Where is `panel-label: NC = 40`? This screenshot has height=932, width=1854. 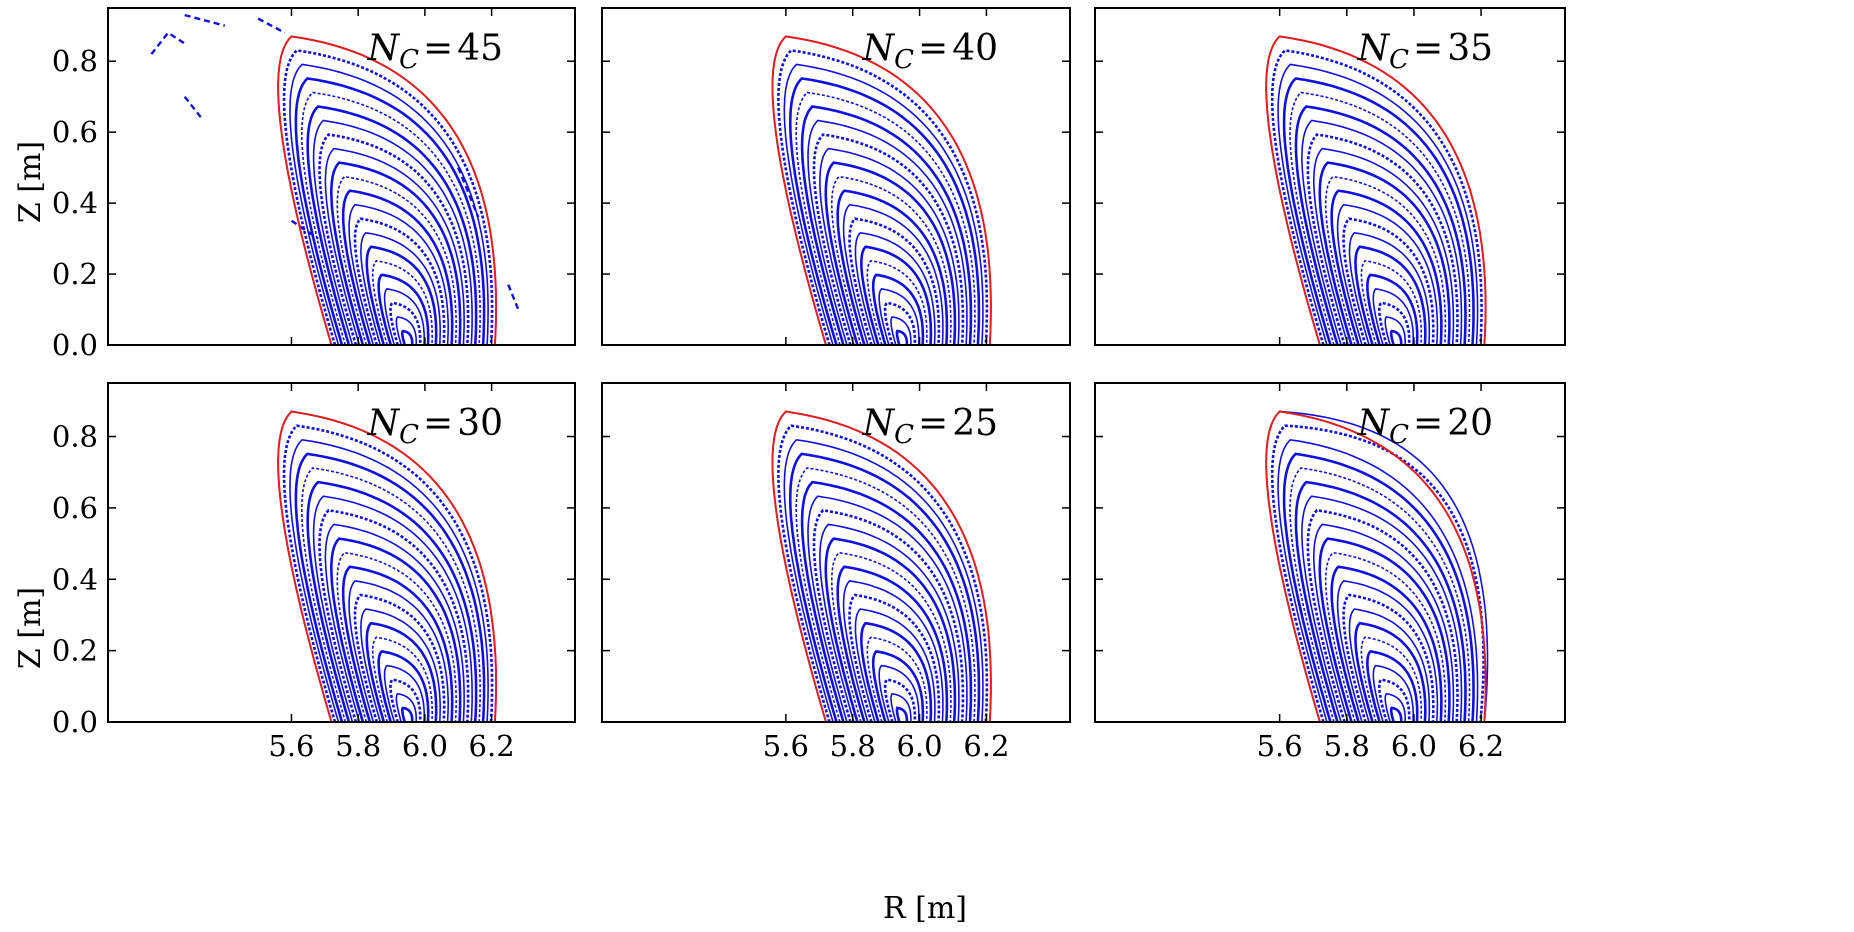 panel-label: NC = 40 is located at coordinates (930, 51).